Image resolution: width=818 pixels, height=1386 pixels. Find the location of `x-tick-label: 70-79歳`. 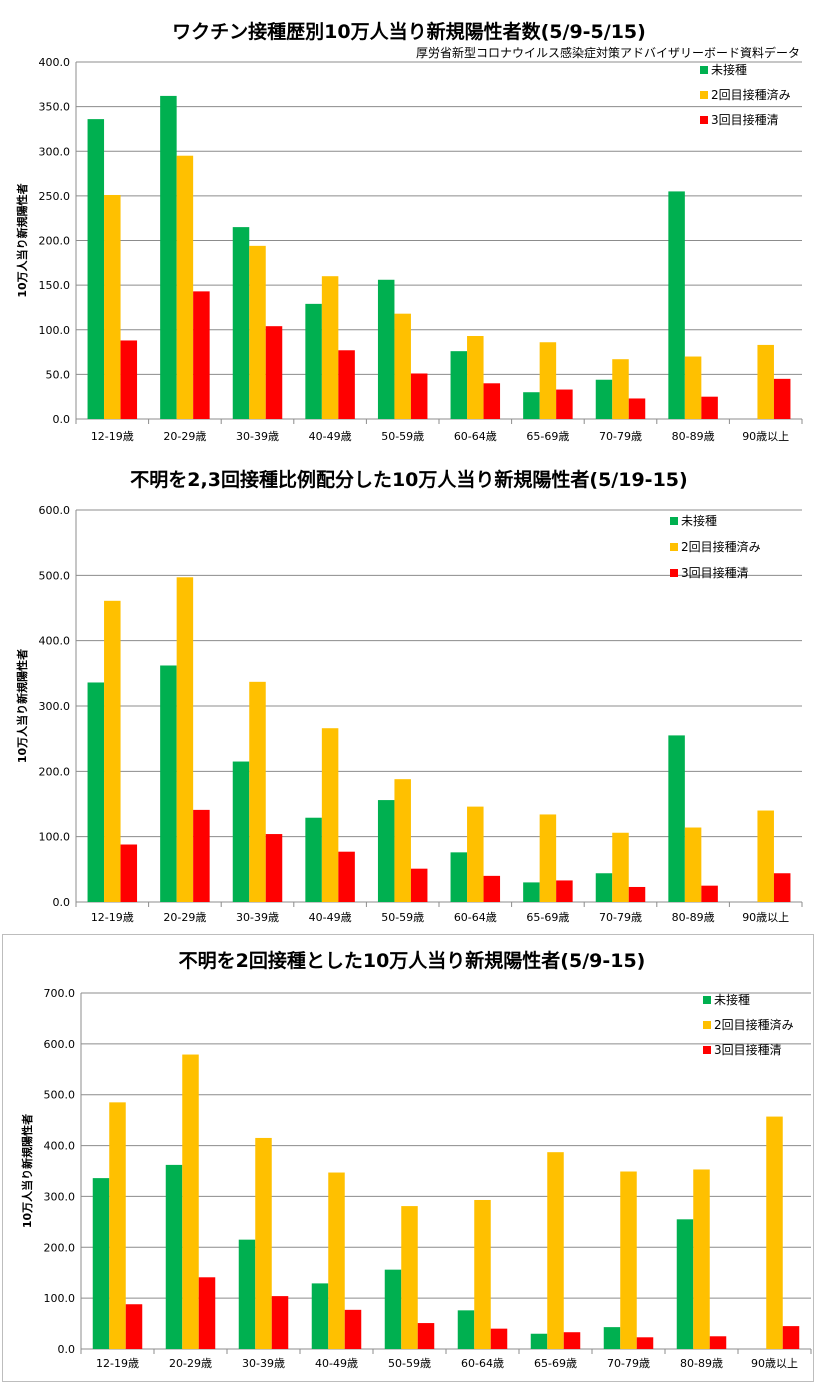

x-tick-label: 70-79歳 is located at coordinates (620, 917).